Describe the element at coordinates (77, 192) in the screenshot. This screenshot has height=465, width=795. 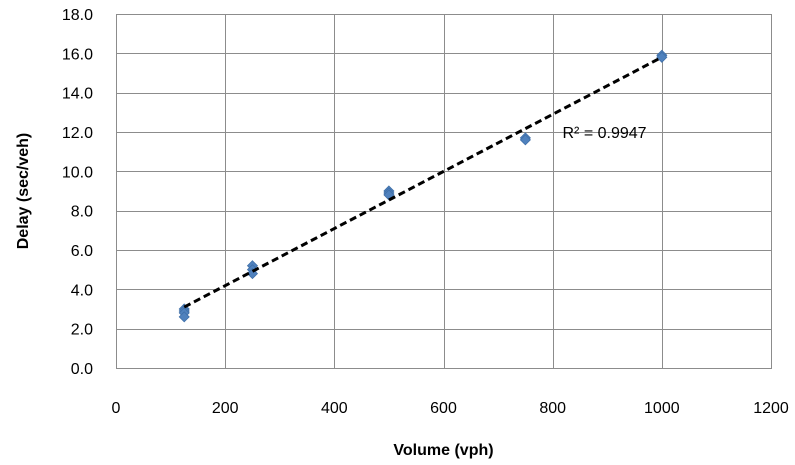
I see `y-axis-tick-labels: 0.0 2.0 4.0 6.0 8.0 10.0 12.0 14.0 16.0 18.0` at that location.